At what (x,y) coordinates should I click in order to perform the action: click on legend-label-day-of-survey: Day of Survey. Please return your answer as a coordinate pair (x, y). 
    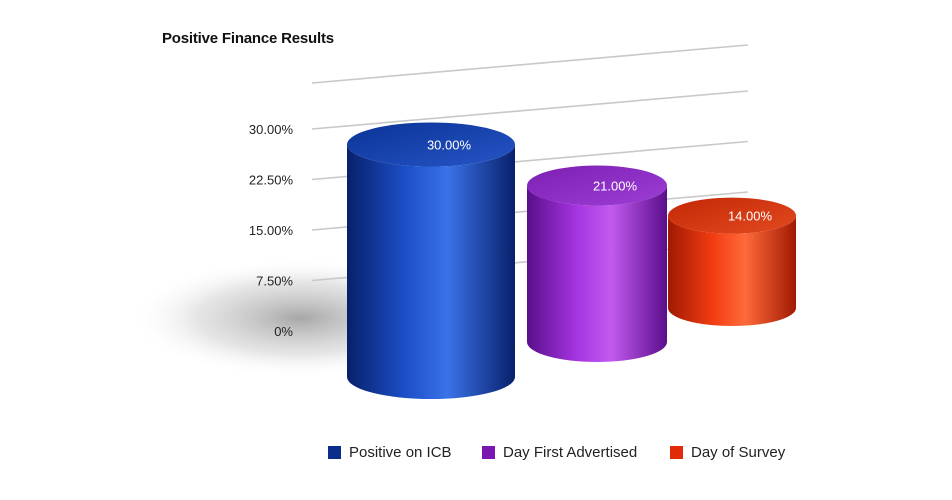
    Looking at the image, I should click on (738, 452).